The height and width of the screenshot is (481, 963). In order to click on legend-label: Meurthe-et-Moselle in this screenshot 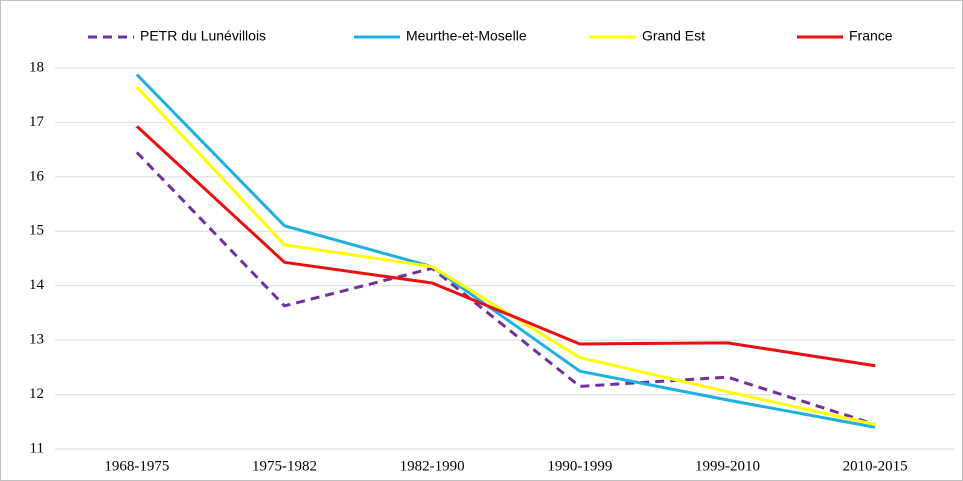, I will do `click(466, 36)`.